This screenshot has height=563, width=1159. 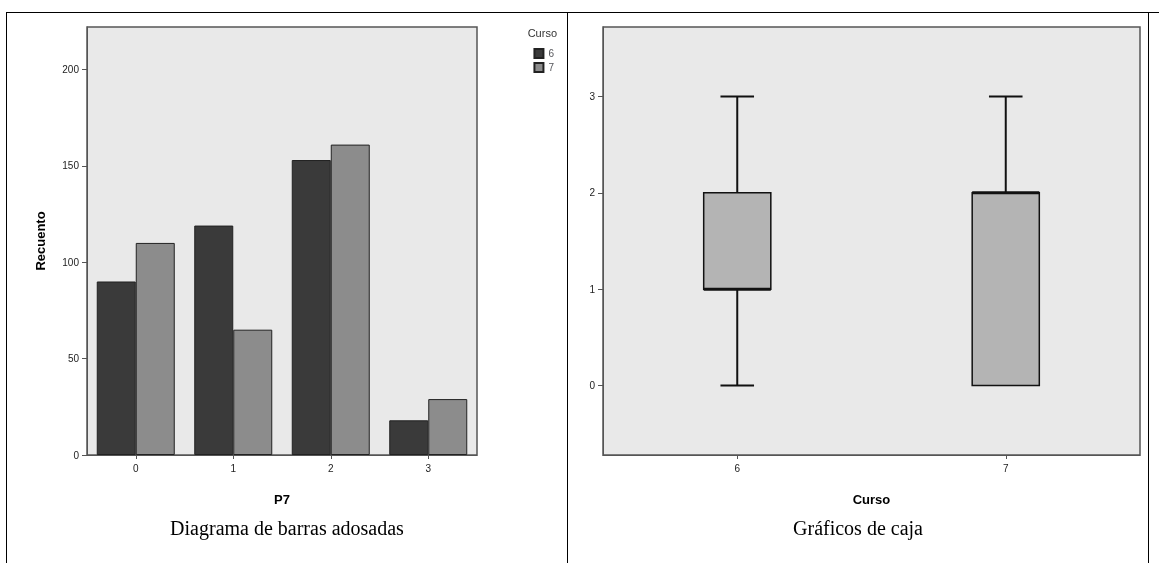 I want to click on x-axis-title: P7, so click(x=282, y=499).